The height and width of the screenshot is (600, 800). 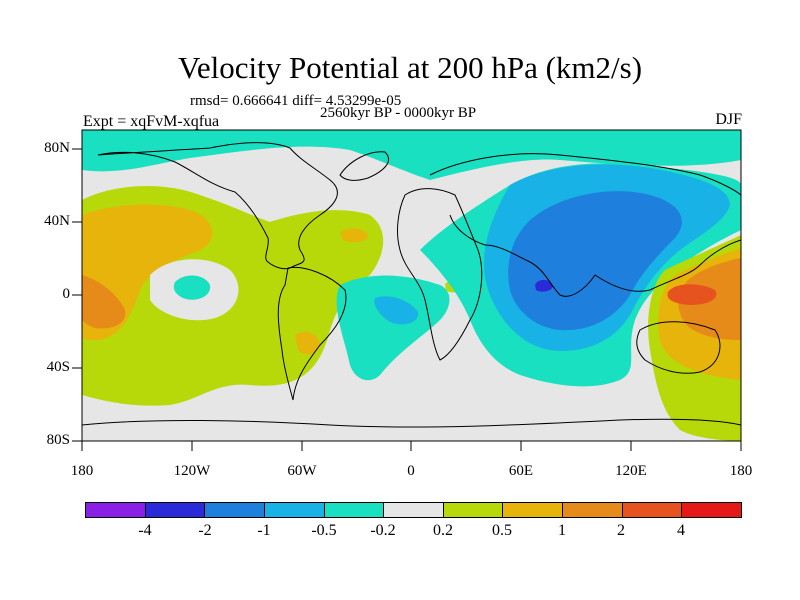 I want to click on colorbar-label: 4, so click(x=681, y=530).